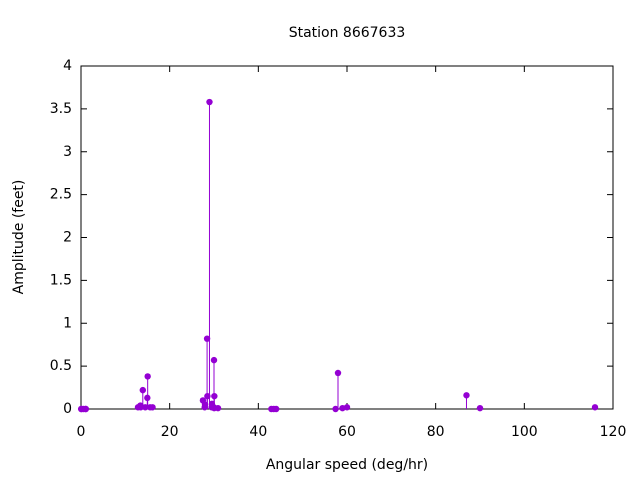 Image resolution: width=640 pixels, height=480 pixels. Describe the element at coordinates (613, 432) in the screenshot. I see `x-tick-label: 120` at that location.